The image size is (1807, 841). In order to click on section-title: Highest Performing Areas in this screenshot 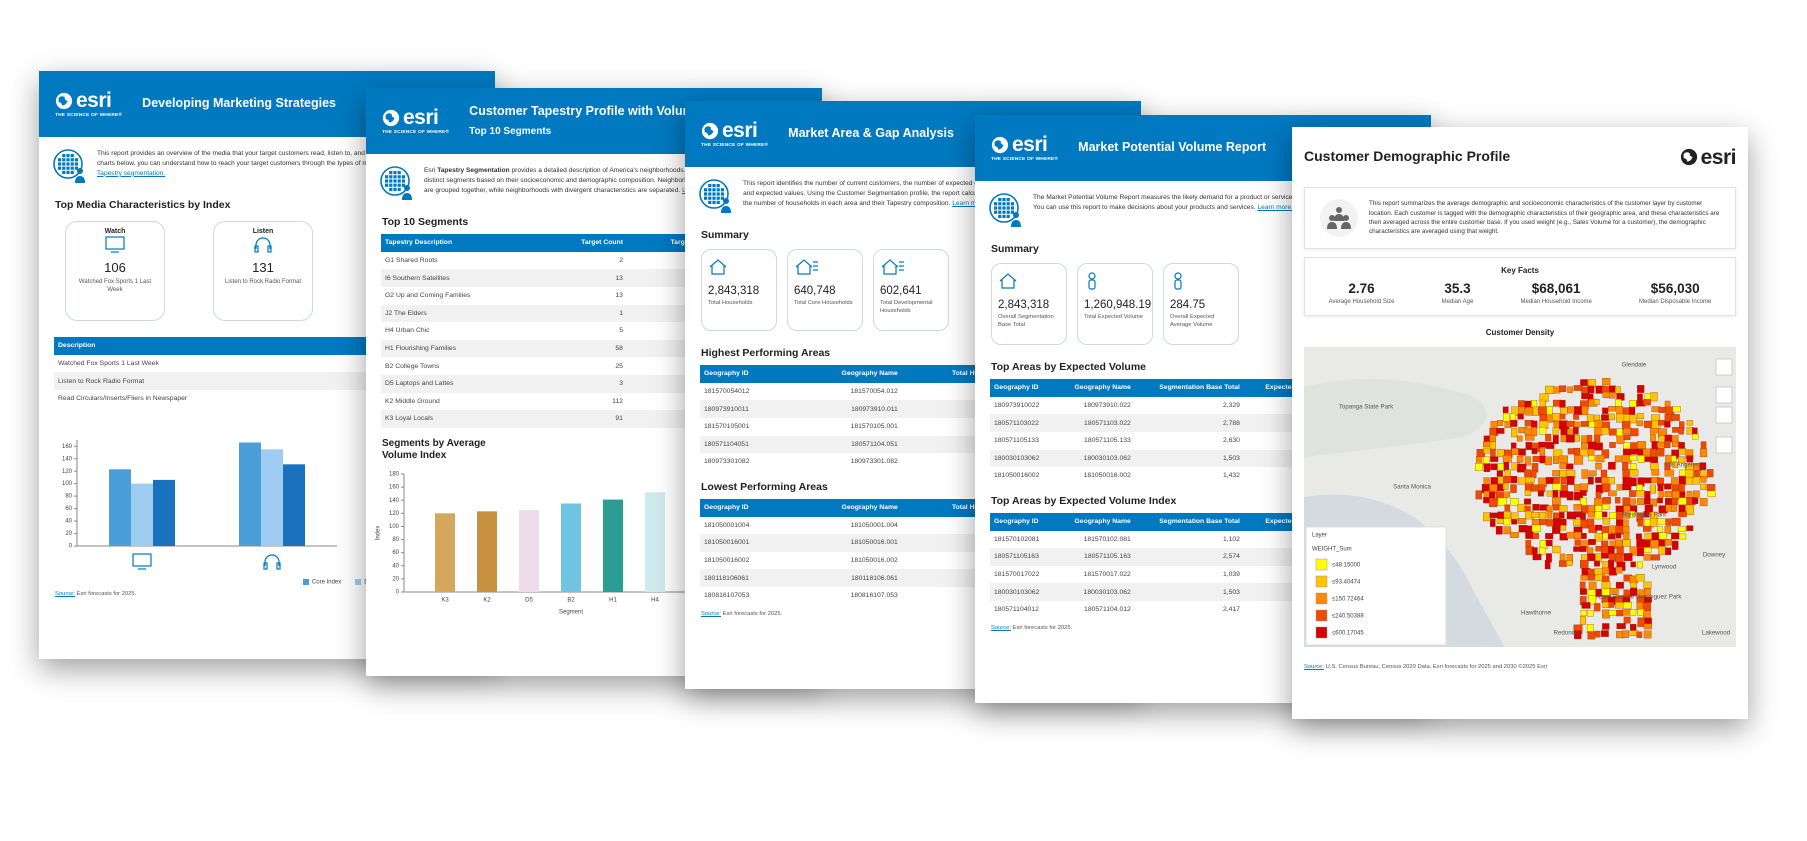, I will do `click(766, 353)`.